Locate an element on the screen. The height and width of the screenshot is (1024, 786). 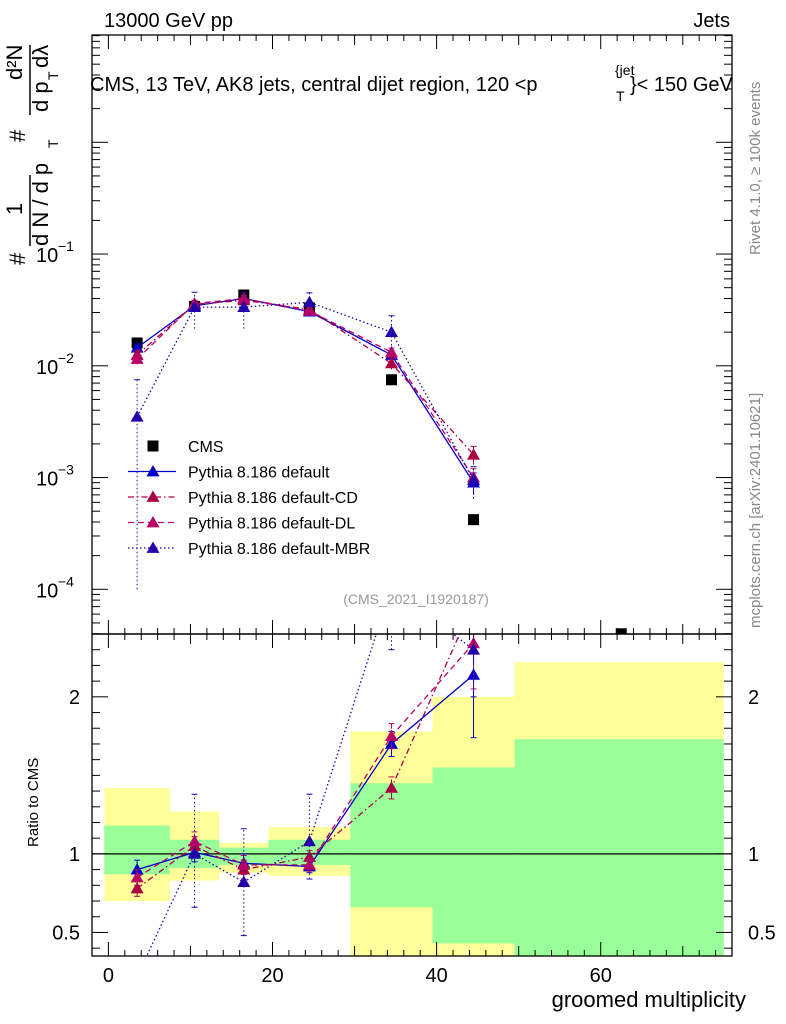
x-tick-label: 40 is located at coordinates (436, 976).